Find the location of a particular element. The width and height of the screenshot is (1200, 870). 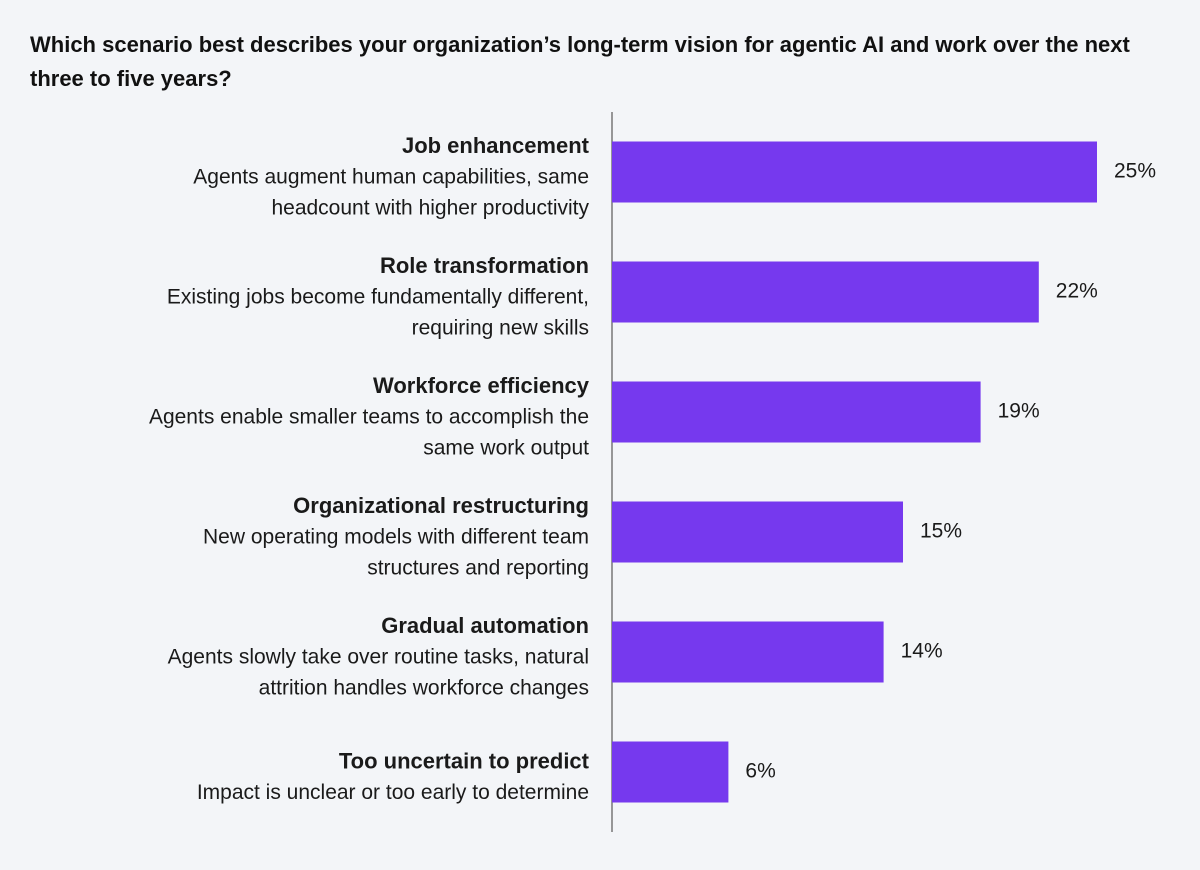

value-label: 6% is located at coordinates (760, 771).